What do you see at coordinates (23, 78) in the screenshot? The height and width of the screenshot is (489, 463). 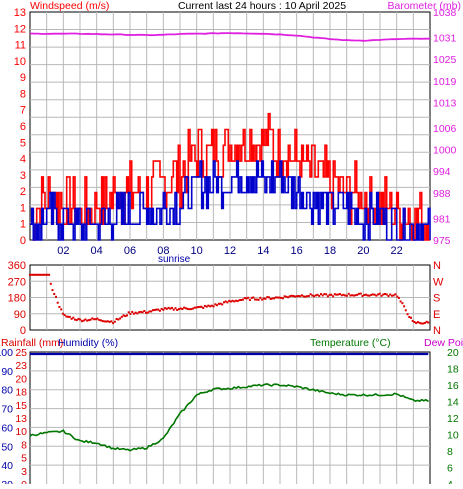 I see `wind-tick-label: 9` at bounding box center [23, 78].